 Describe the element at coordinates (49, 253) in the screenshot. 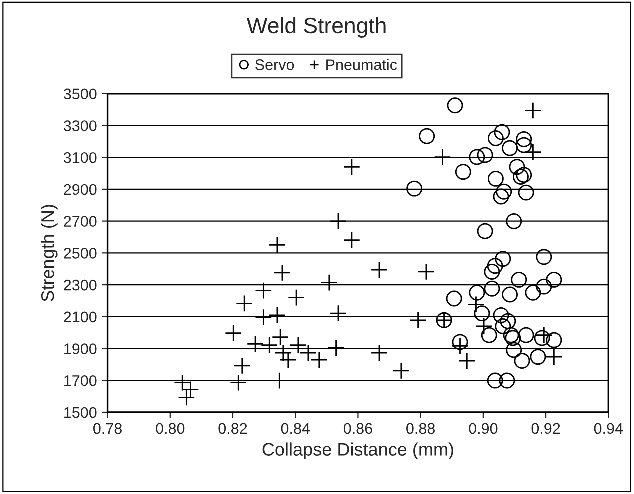

I see `y-axis-title: Strength (N)` at that location.